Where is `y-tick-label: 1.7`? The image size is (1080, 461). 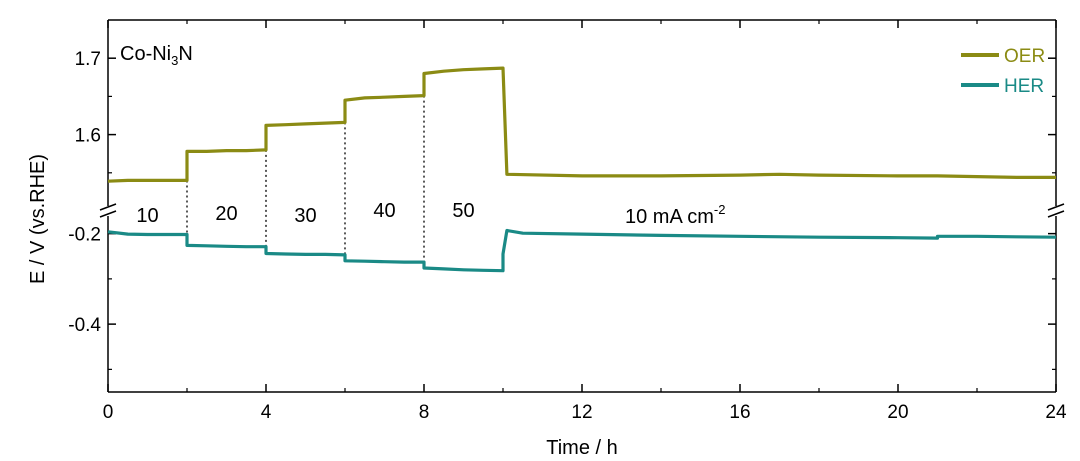 y-tick-label: 1.7 is located at coordinates (88, 59).